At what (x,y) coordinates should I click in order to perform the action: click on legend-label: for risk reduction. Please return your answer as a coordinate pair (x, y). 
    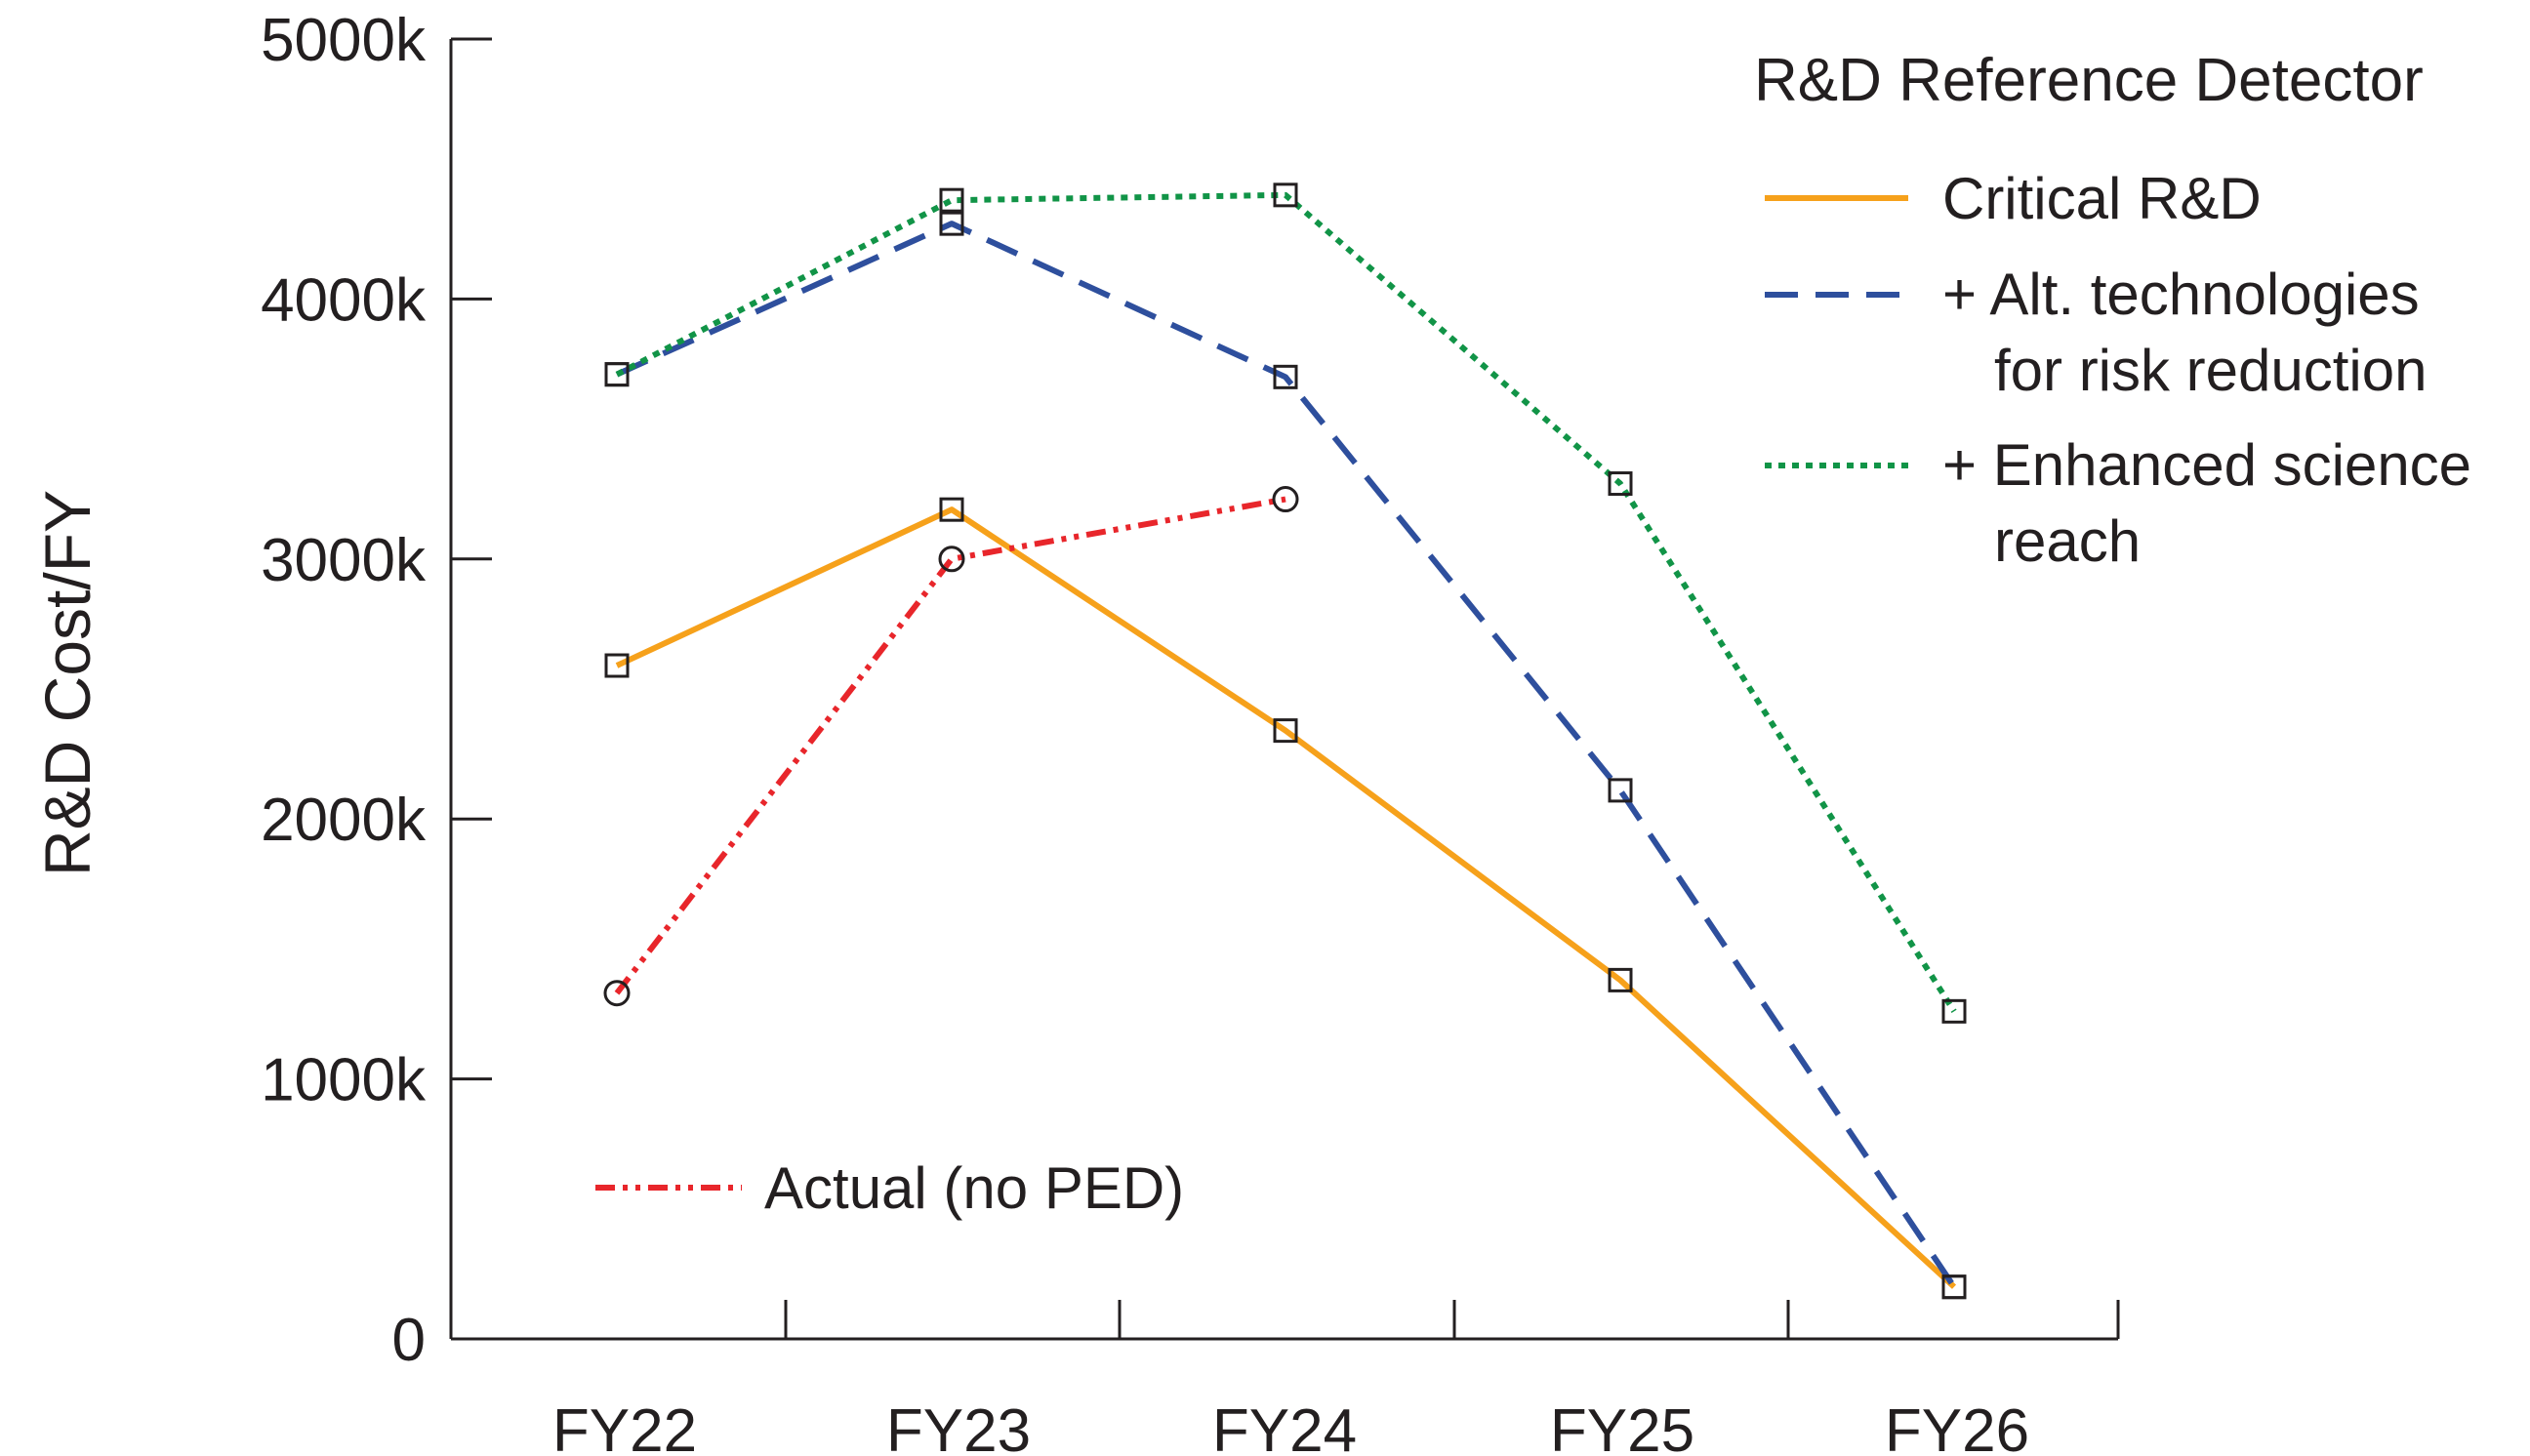
    Looking at the image, I should click on (2211, 370).